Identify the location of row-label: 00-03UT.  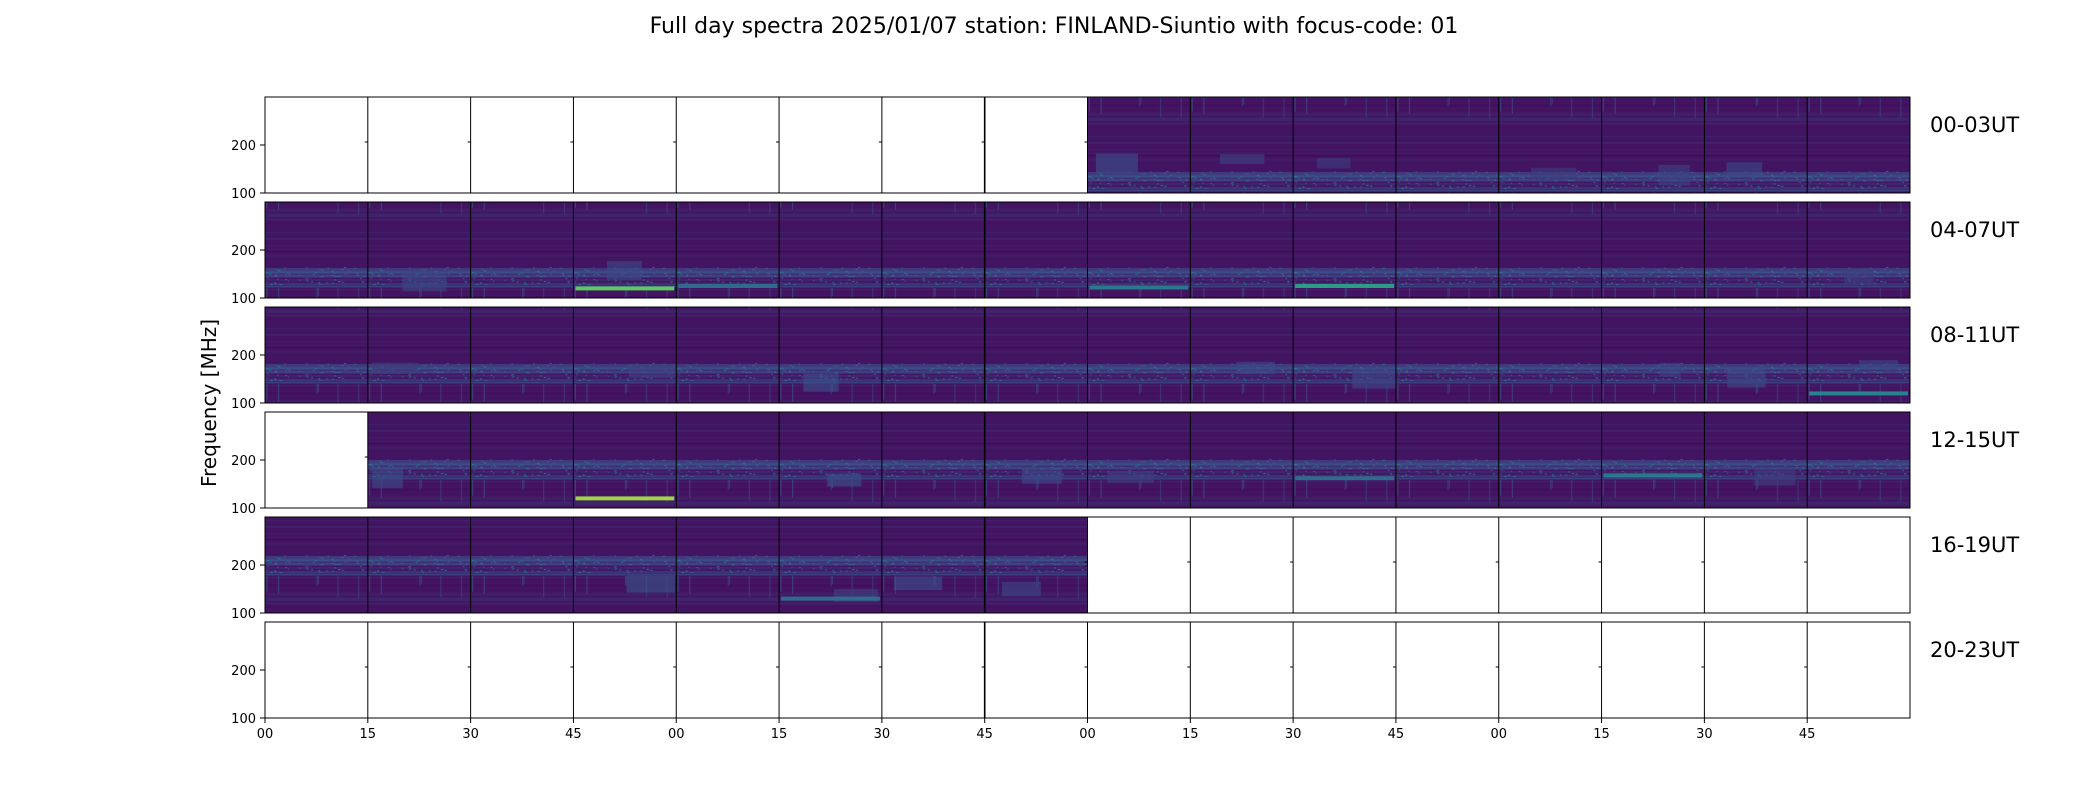
(1974, 125).